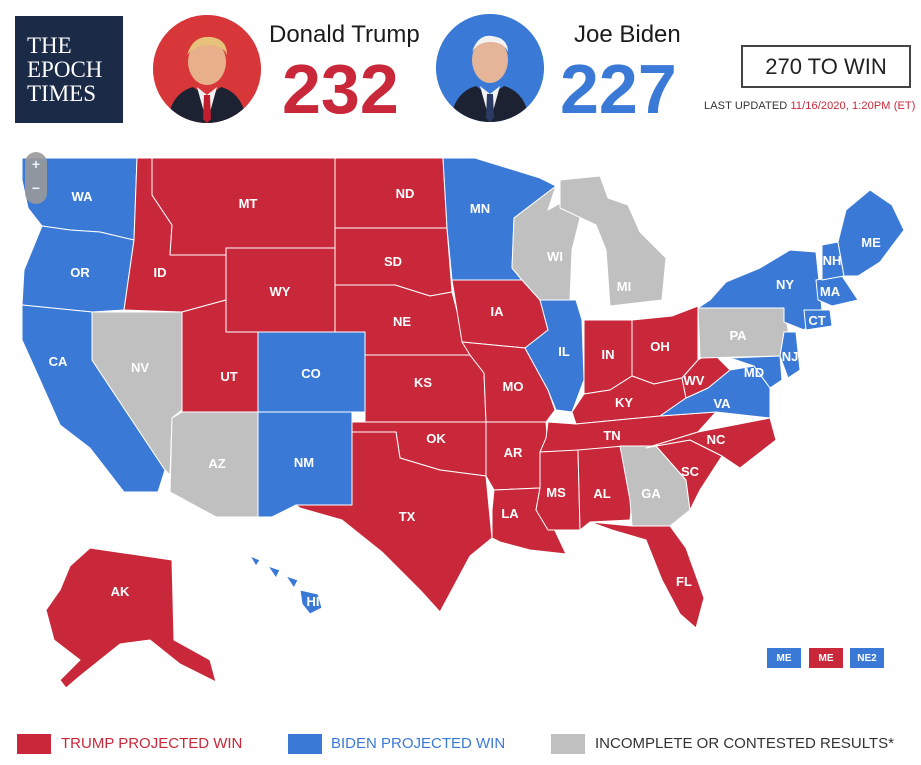  Describe the element at coordinates (513, 452) in the screenshot. I see `state-label-ar: AR` at that location.